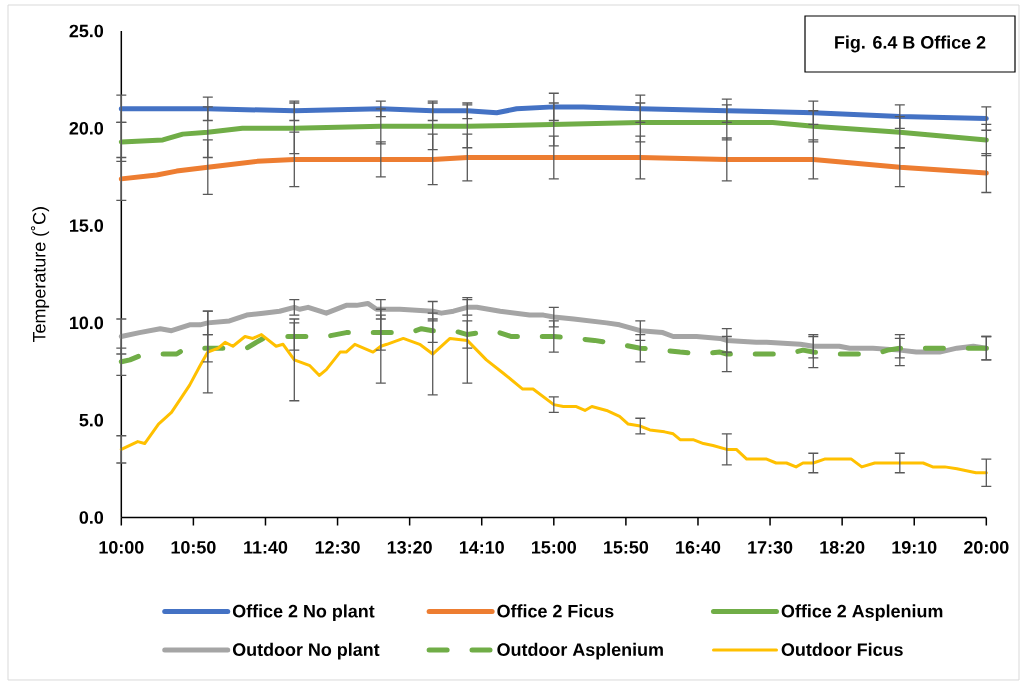  I want to click on y-tick-label: 20.0, so click(86, 128).